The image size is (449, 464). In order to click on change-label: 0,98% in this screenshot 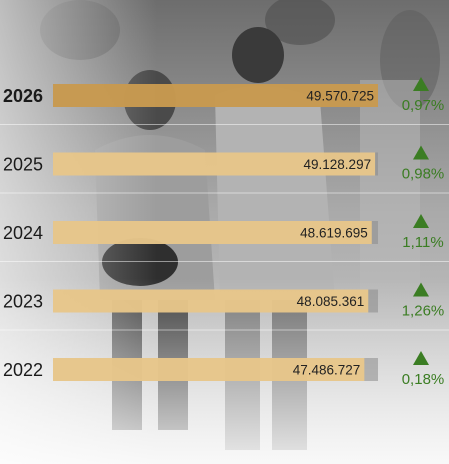, I will do `click(423, 174)`.